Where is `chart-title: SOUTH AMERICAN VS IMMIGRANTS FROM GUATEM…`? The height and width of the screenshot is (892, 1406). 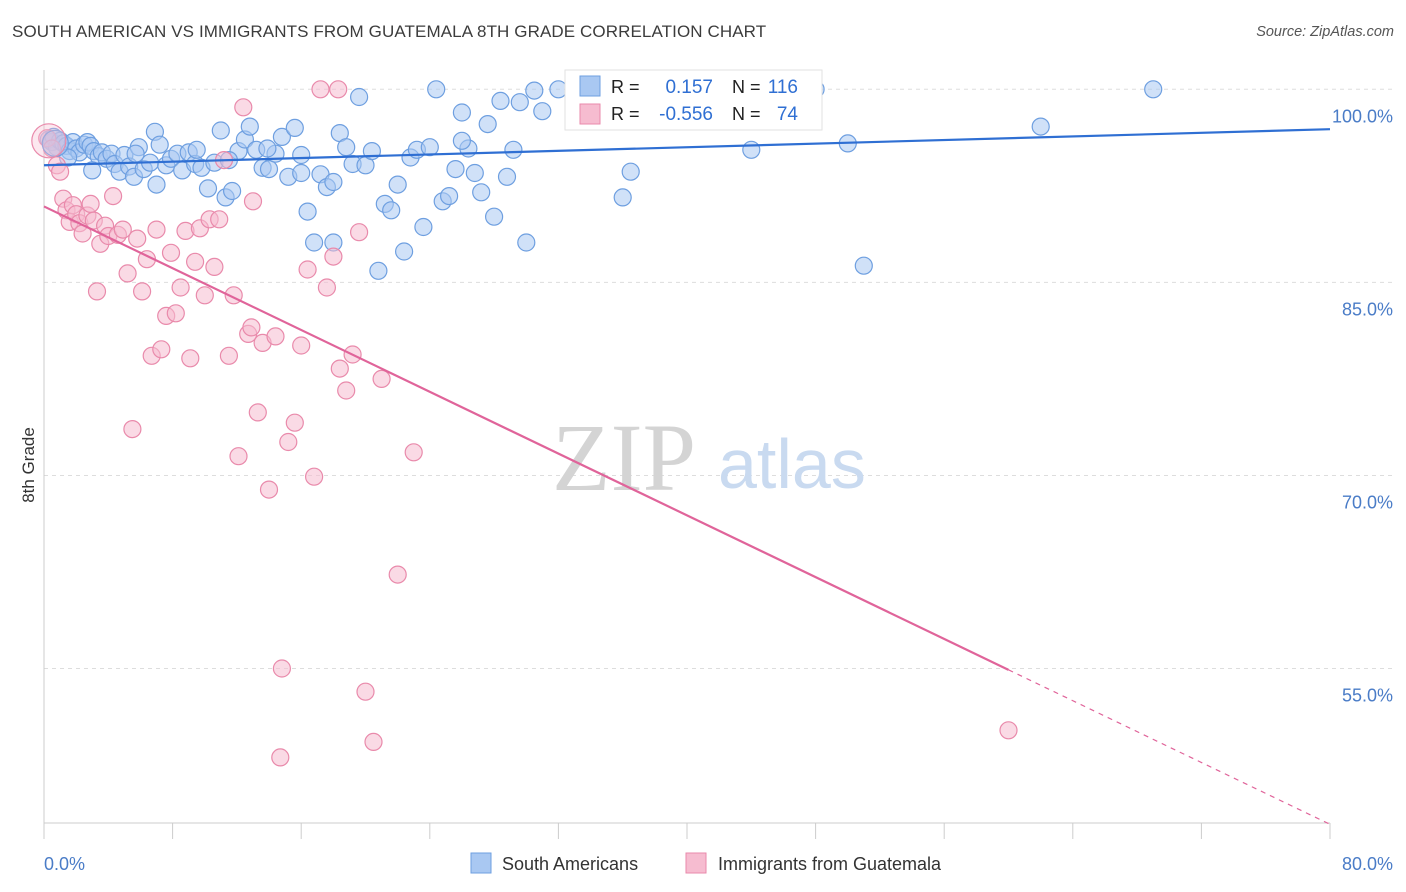
chart-title: SOUTH AMERICAN VS IMMIGRANTS FROM GUATEM… is located at coordinates (389, 31).